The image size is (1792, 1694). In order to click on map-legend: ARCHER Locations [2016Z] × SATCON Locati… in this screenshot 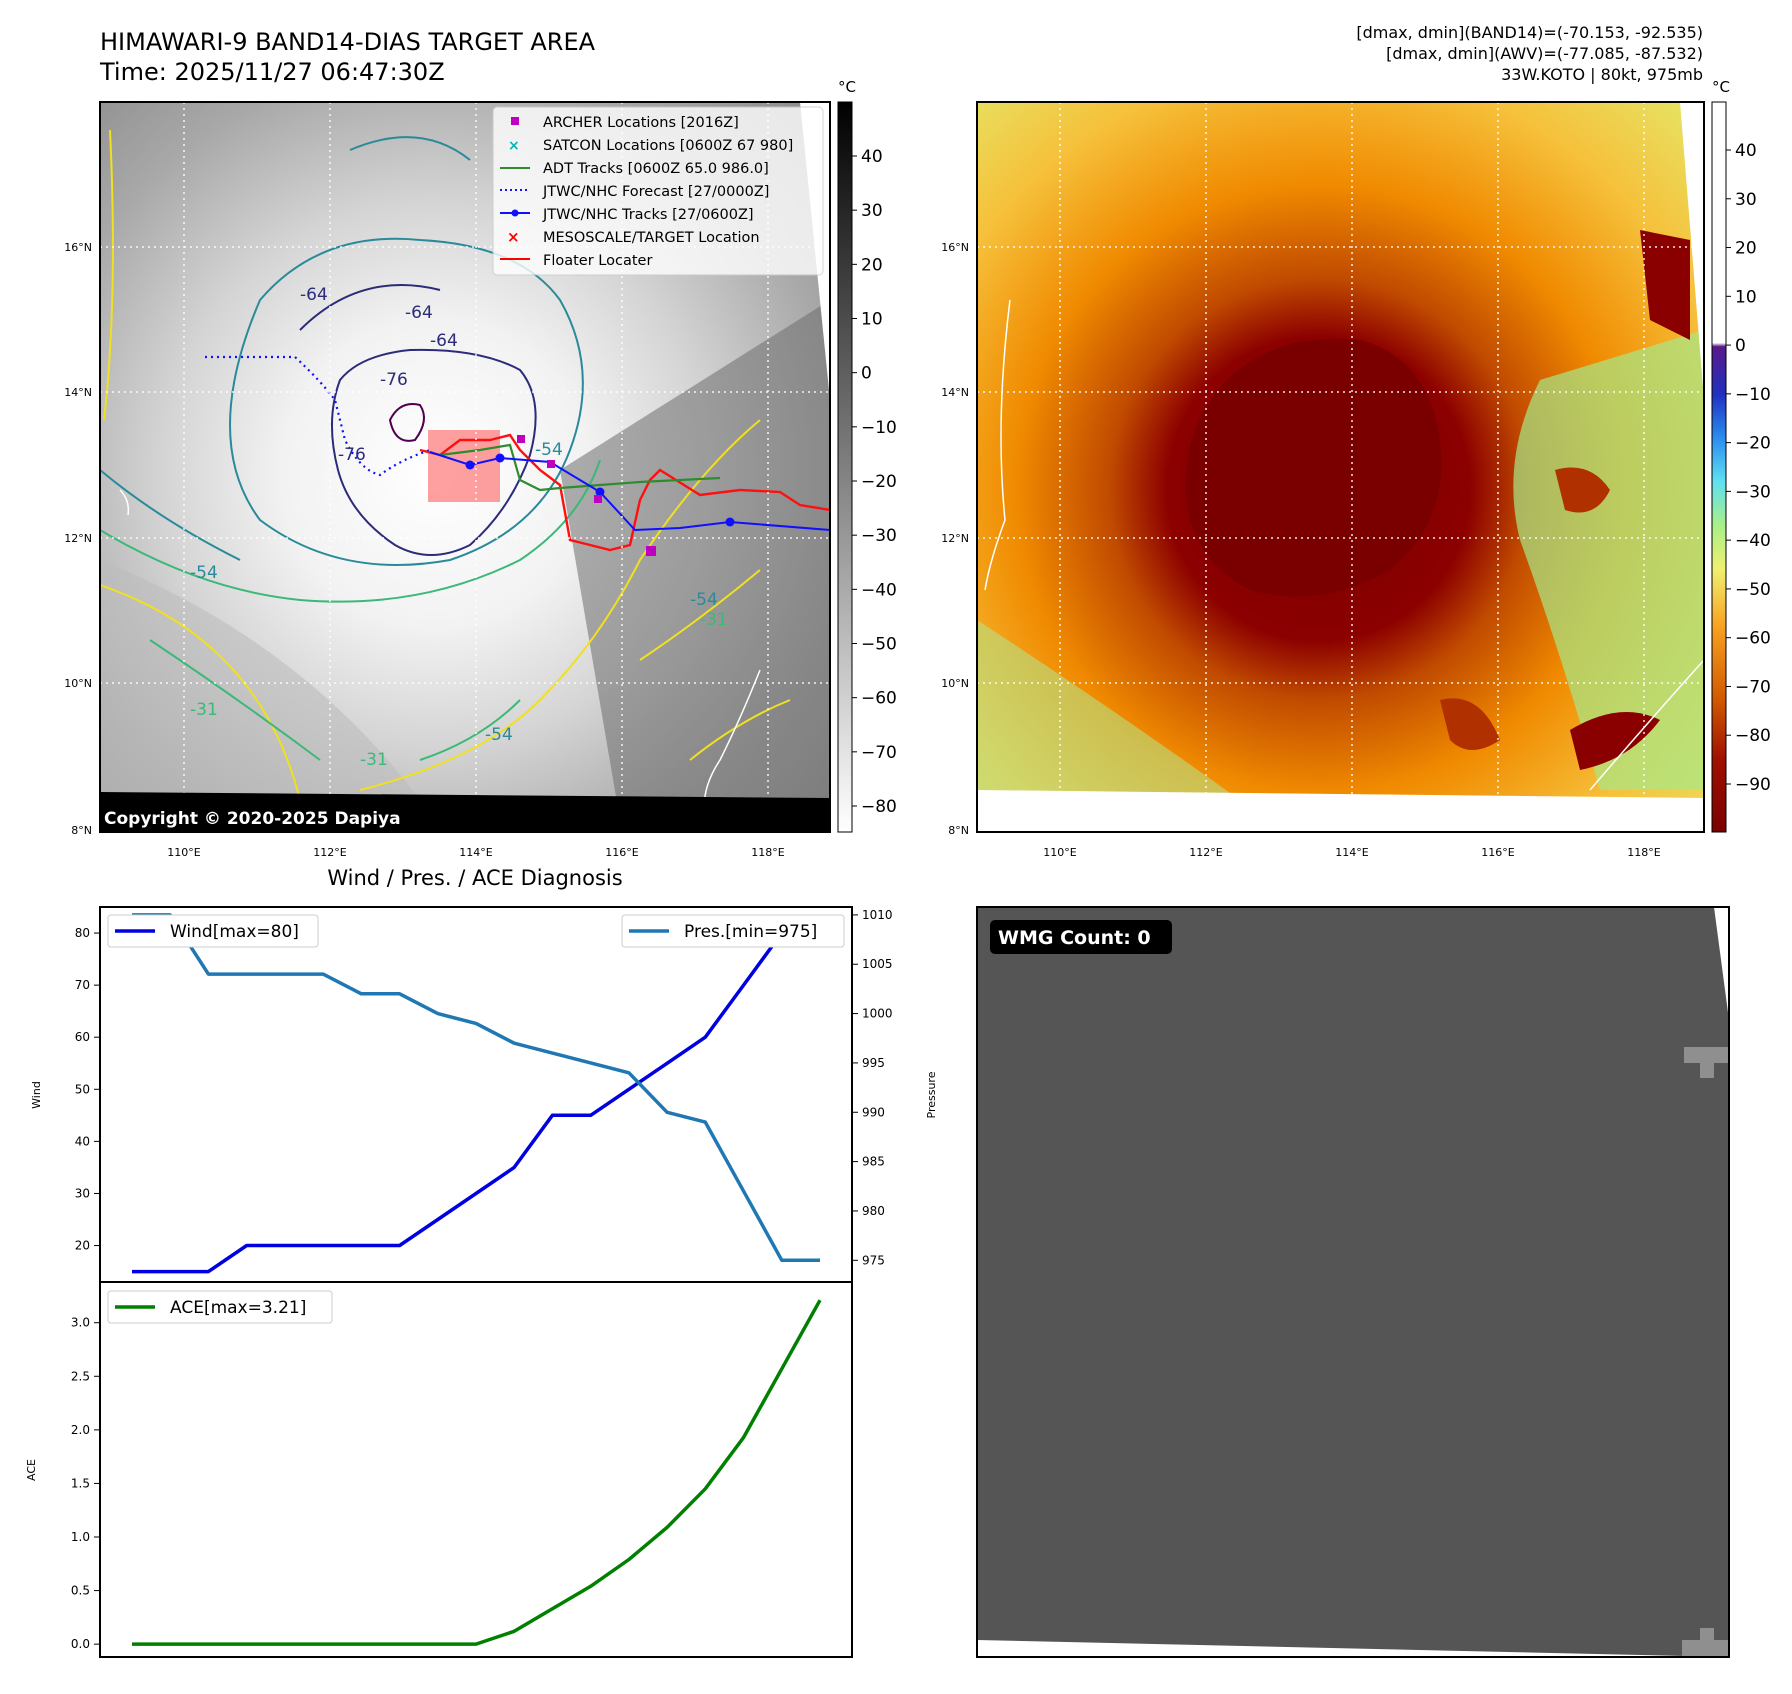, I will do `click(658, 191)`.